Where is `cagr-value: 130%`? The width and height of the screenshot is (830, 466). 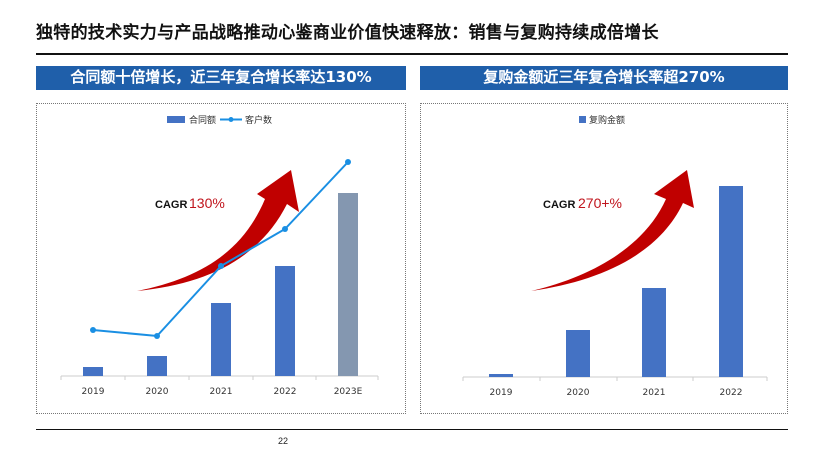
cagr-value: 130% is located at coordinates (207, 203).